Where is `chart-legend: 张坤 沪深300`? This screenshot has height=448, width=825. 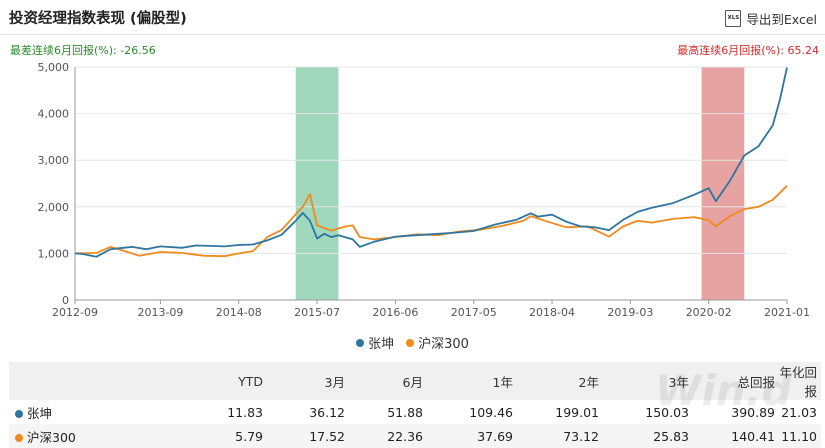
chart-legend: 张坤 沪深300 is located at coordinates (412, 342).